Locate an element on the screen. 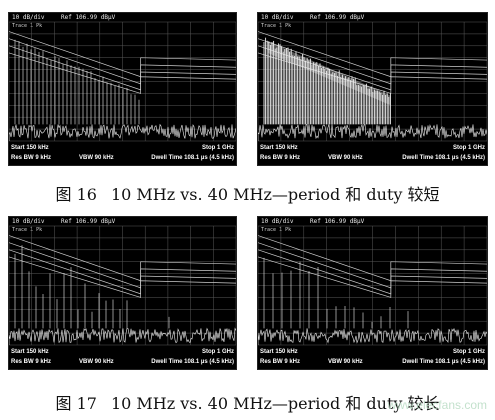  caption-text: 10 MHz vs. 40 MHz—period 和 duty 较短 is located at coordinates (275, 194).